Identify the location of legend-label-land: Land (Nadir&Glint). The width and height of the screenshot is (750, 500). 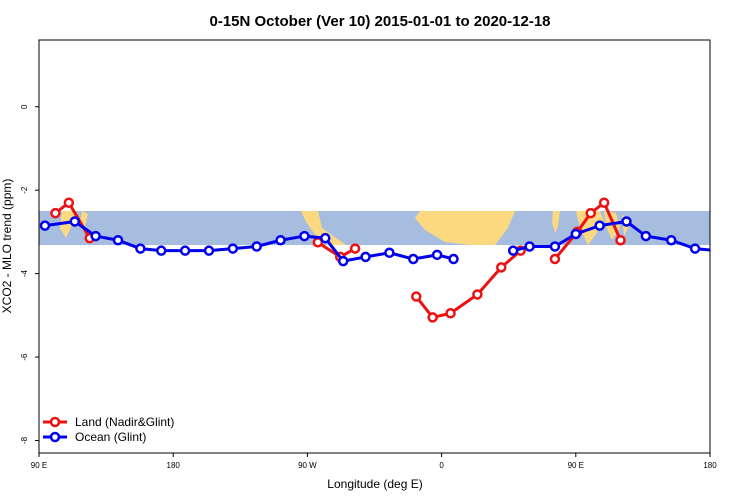
(124, 422).